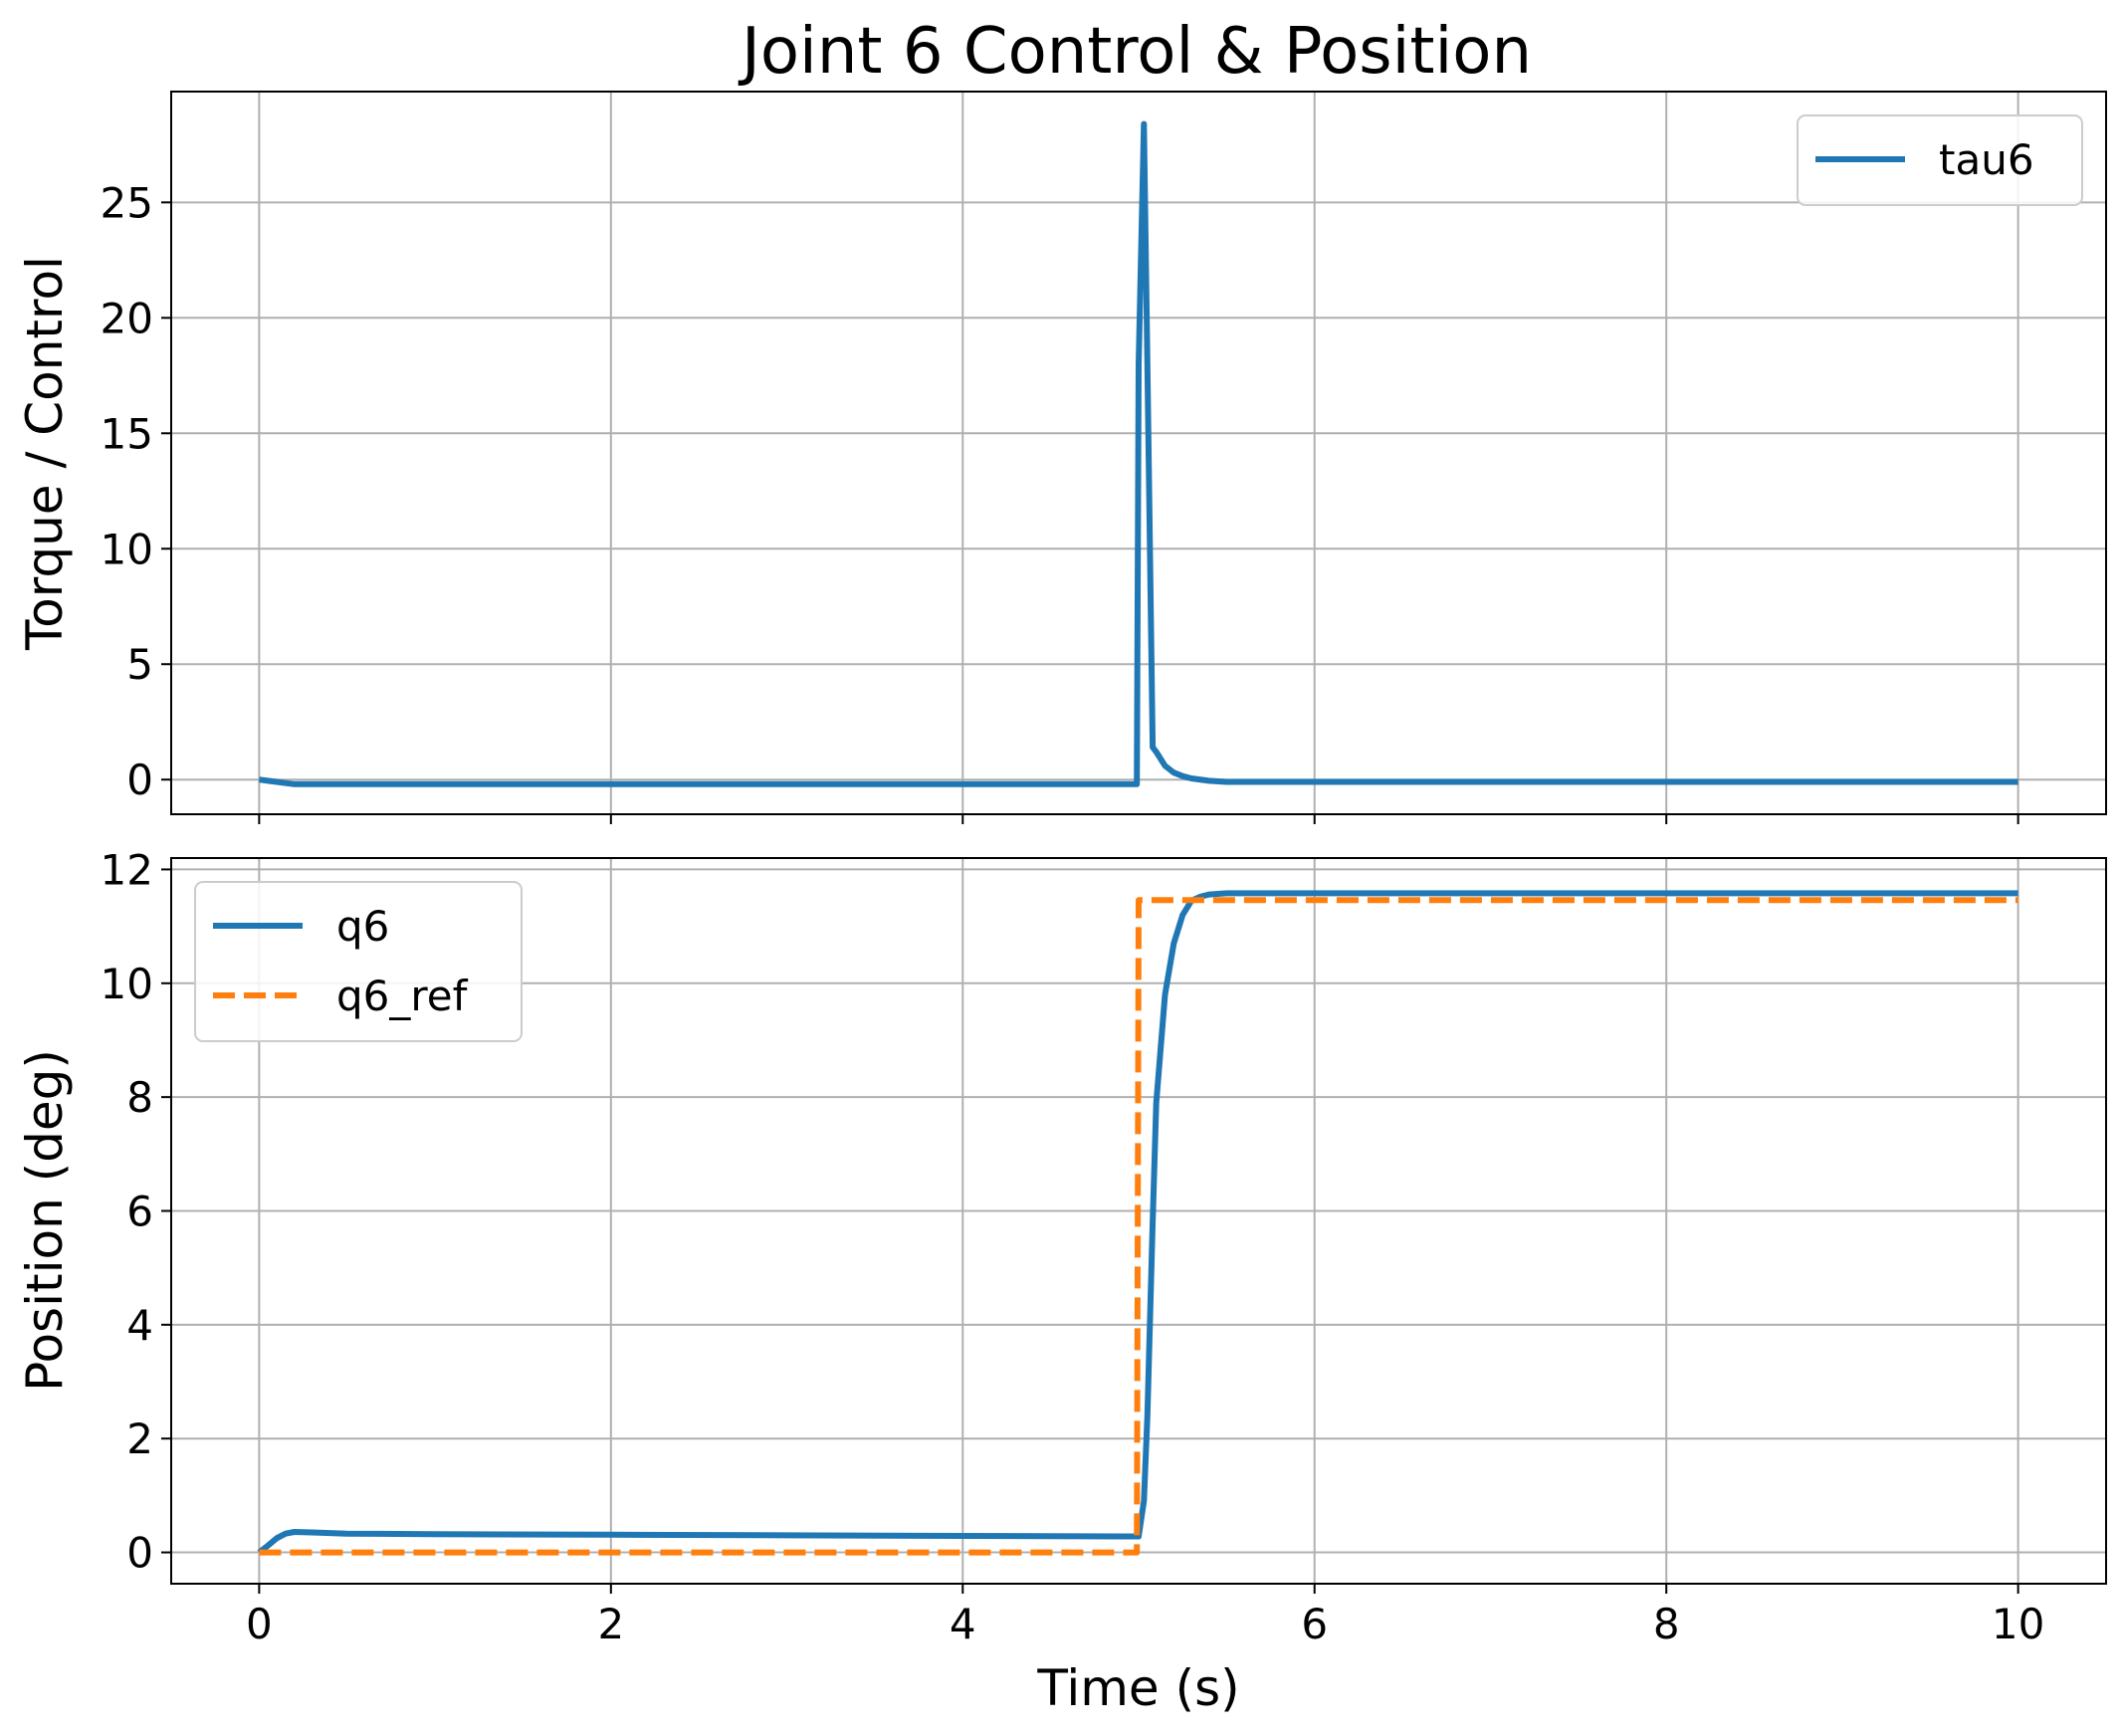 This screenshot has height=1736, width=2122. Describe the element at coordinates (45, 454) in the screenshot. I see `torque-y-axis-label: Torque / Control` at that location.